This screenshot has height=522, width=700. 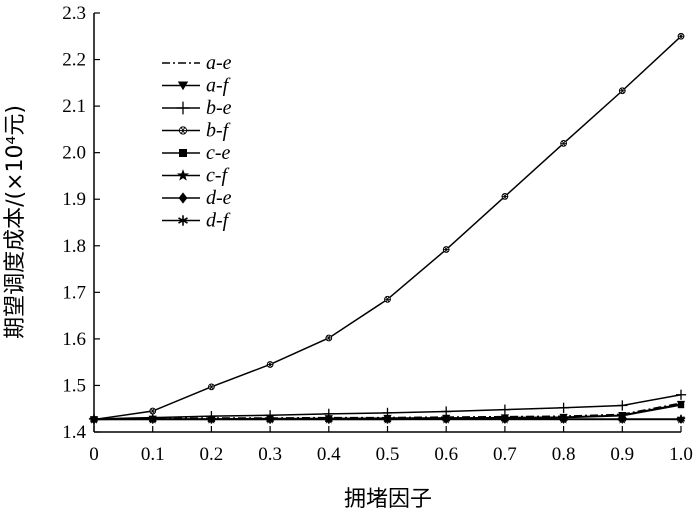 I want to click on legend-item: a-f, so click(x=196, y=86).